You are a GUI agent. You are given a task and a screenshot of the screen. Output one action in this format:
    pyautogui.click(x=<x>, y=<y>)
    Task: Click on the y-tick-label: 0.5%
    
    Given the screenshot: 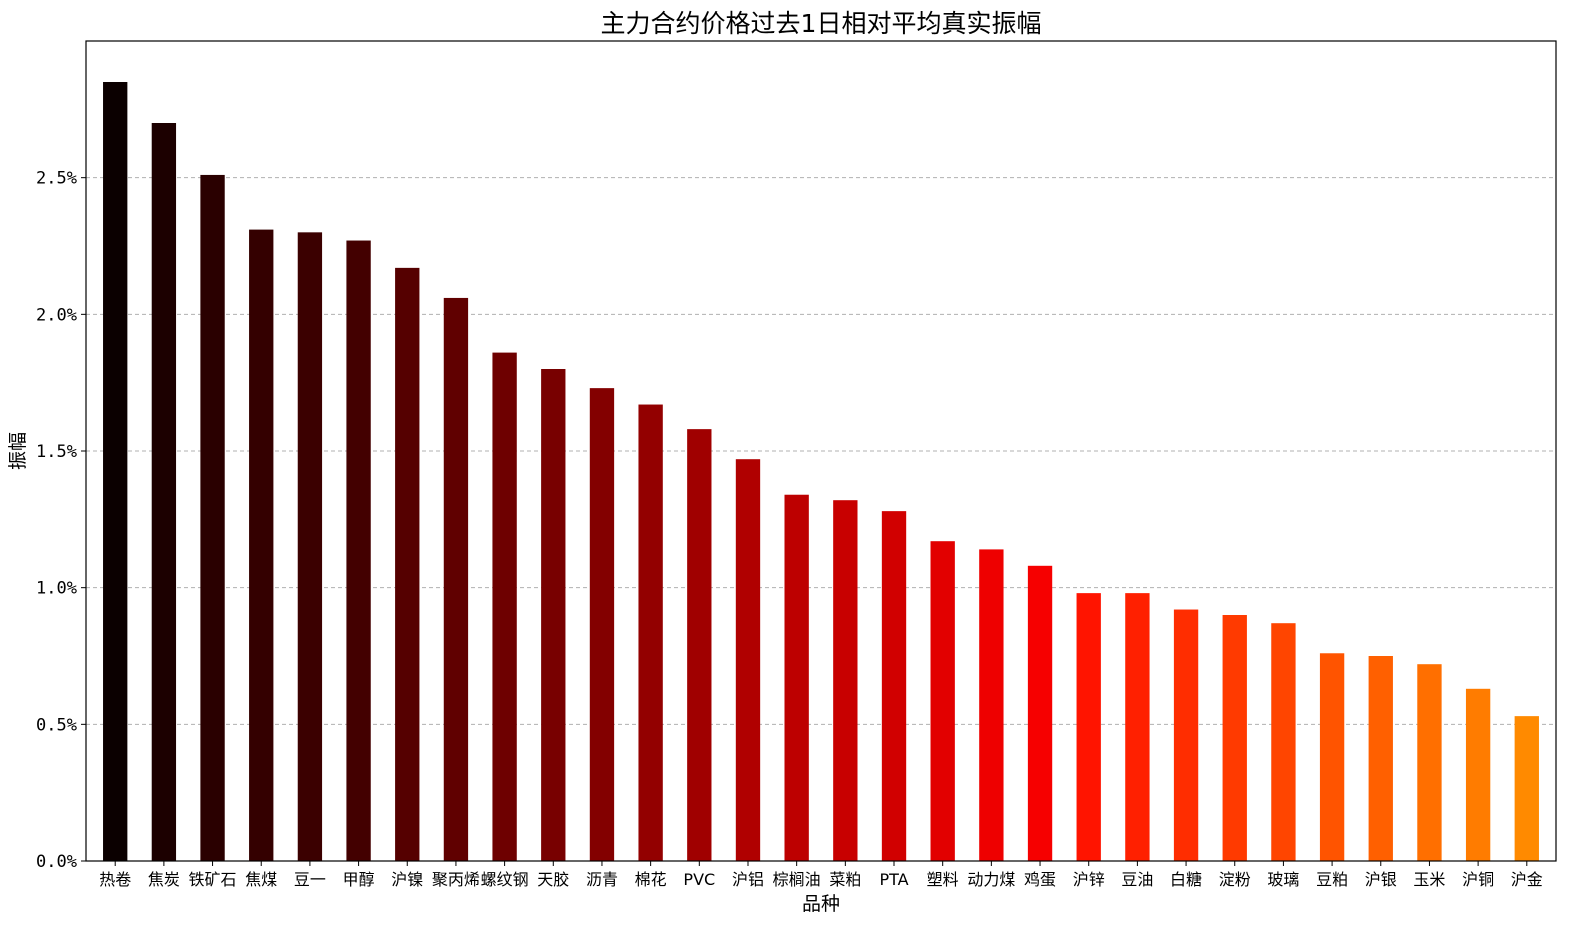 What is the action you would take?
    pyautogui.click(x=56, y=725)
    